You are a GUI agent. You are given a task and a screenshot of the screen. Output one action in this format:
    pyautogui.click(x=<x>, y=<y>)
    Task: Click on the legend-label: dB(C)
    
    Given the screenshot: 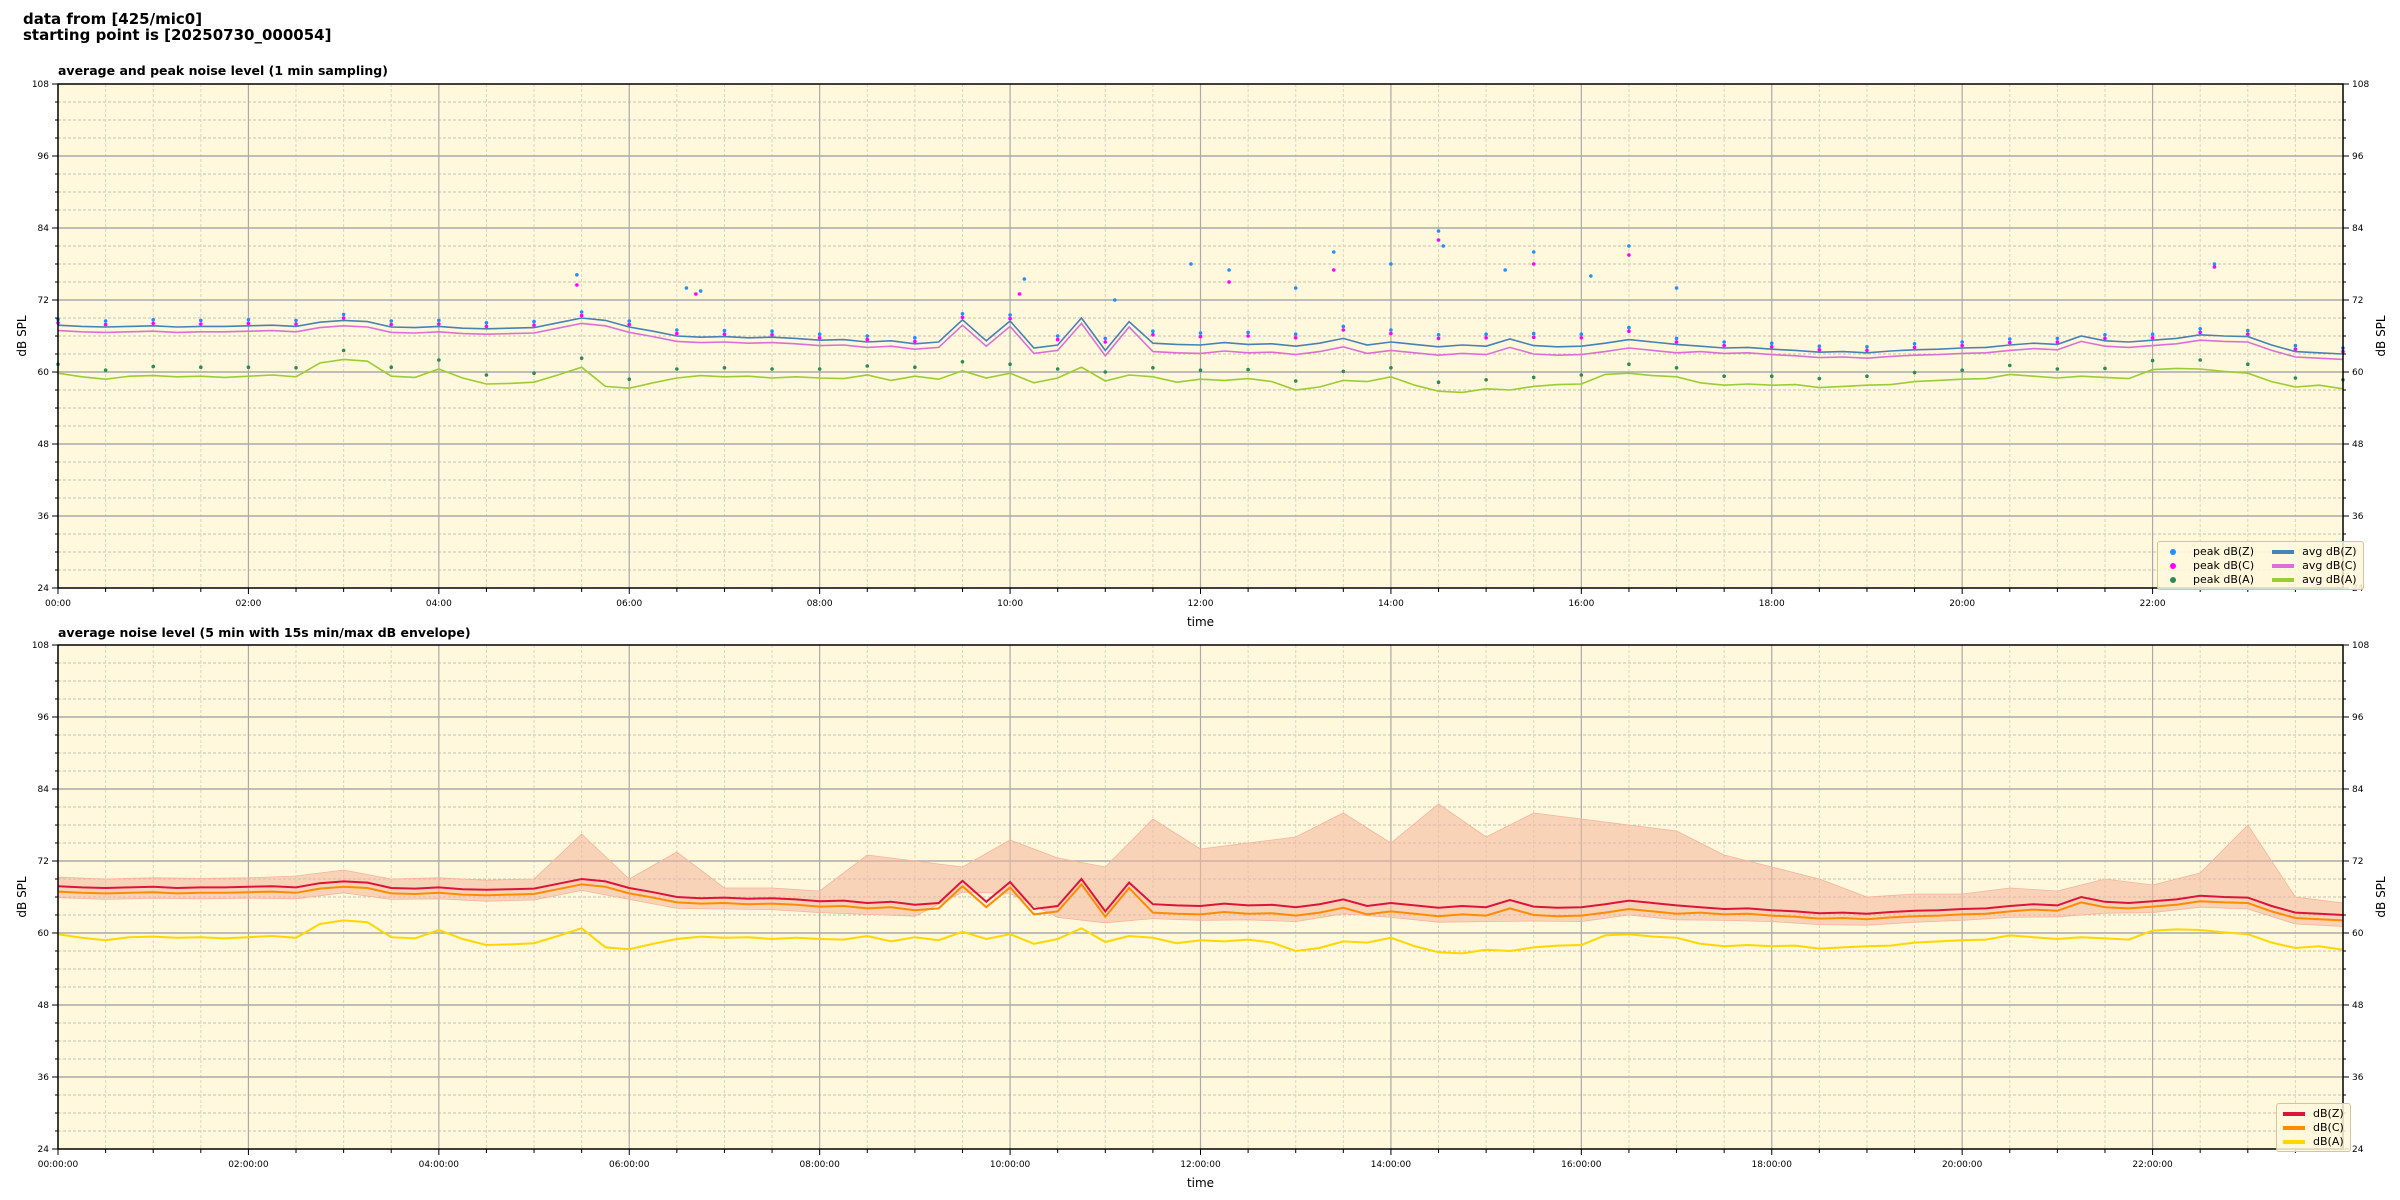 What is the action you would take?
    pyautogui.click(x=2328, y=1127)
    